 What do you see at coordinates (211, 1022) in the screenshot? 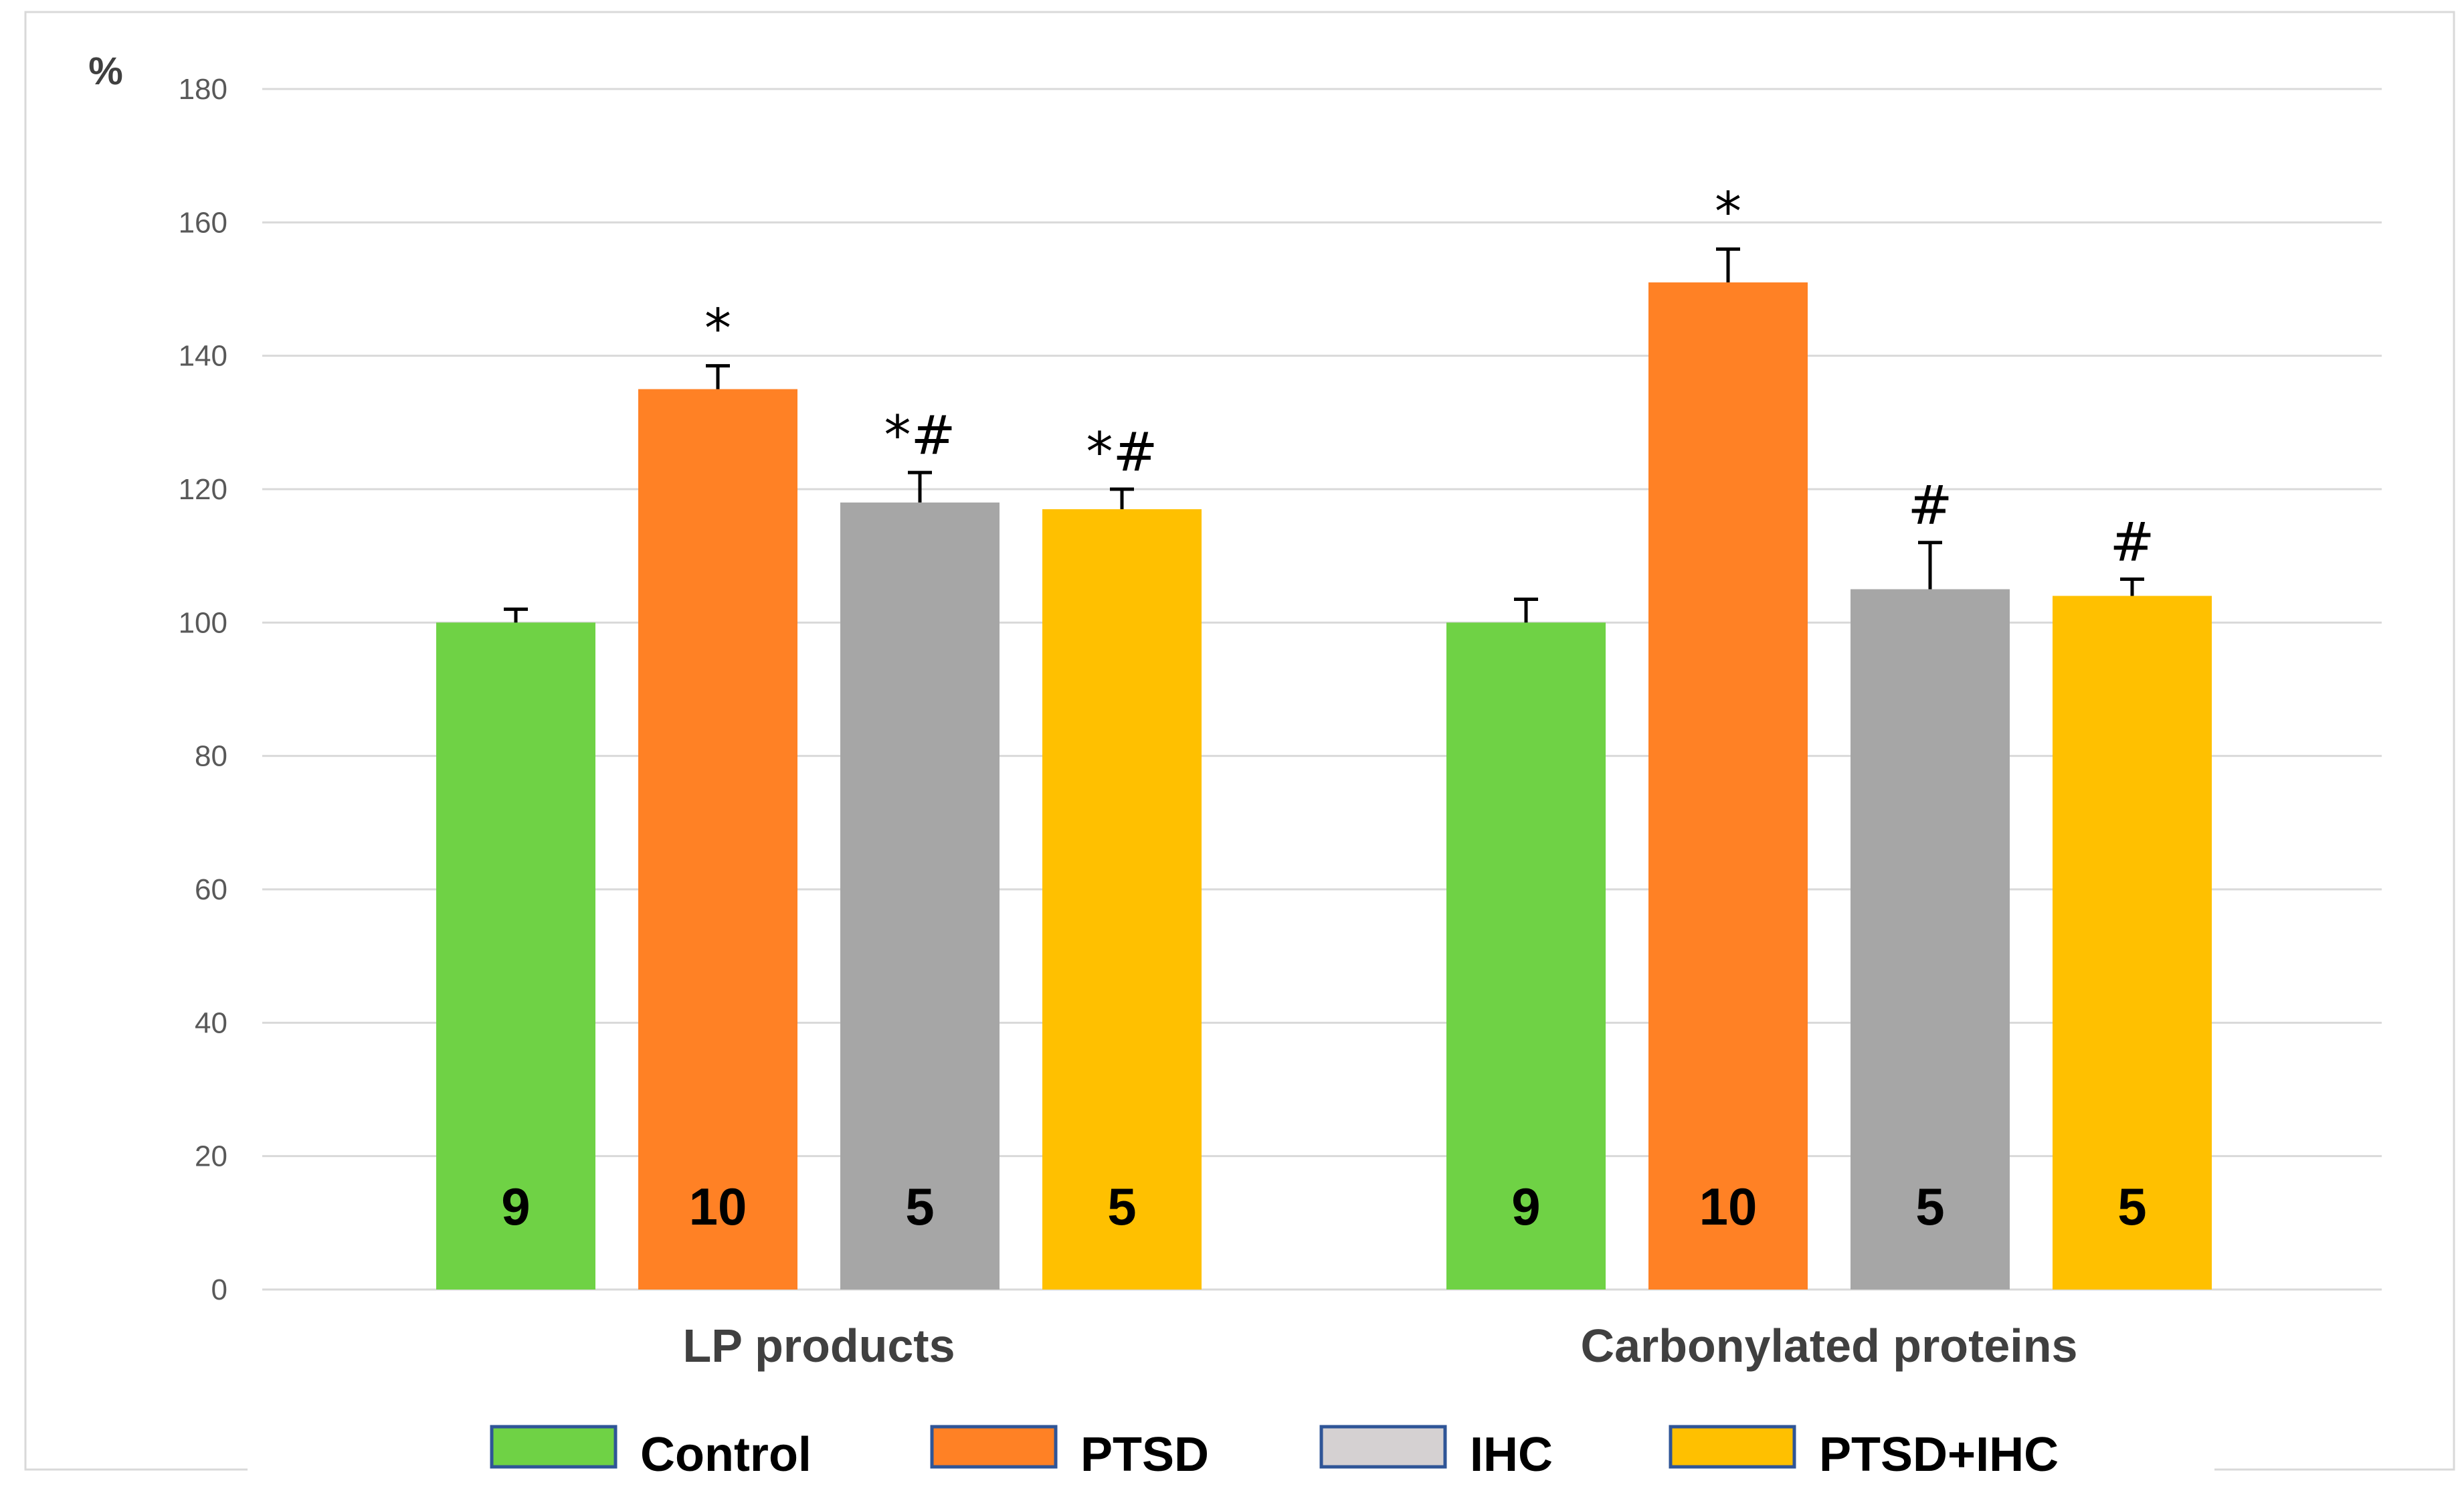
I see `y-tick-40: 40` at bounding box center [211, 1022].